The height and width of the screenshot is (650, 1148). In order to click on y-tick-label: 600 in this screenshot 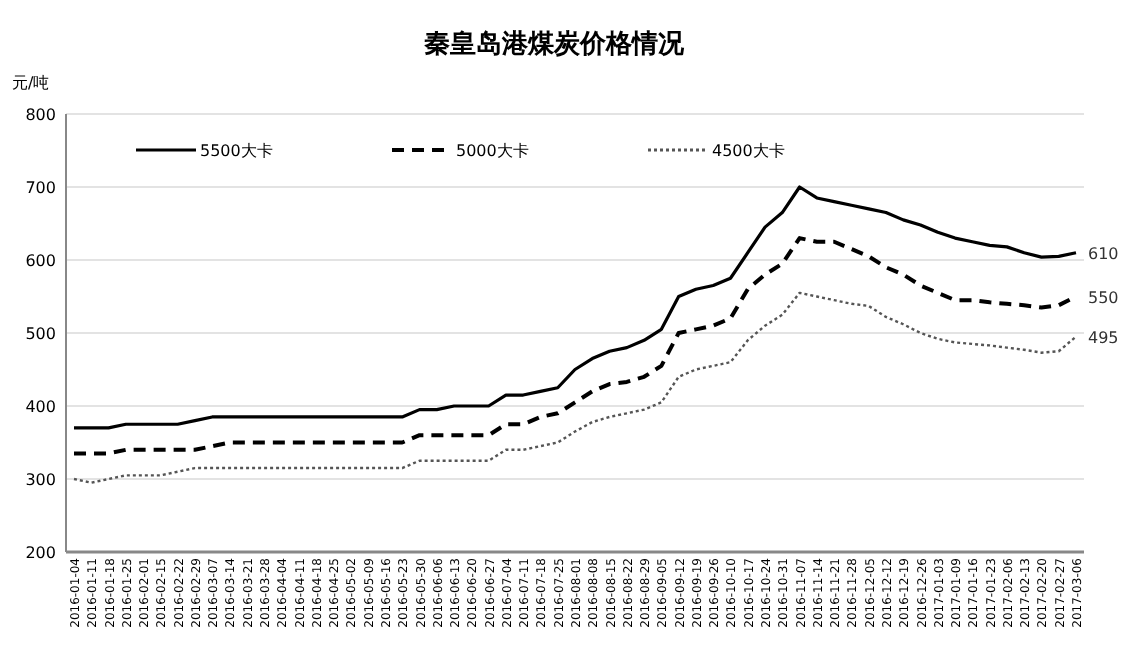, I will do `click(40, 261)`.